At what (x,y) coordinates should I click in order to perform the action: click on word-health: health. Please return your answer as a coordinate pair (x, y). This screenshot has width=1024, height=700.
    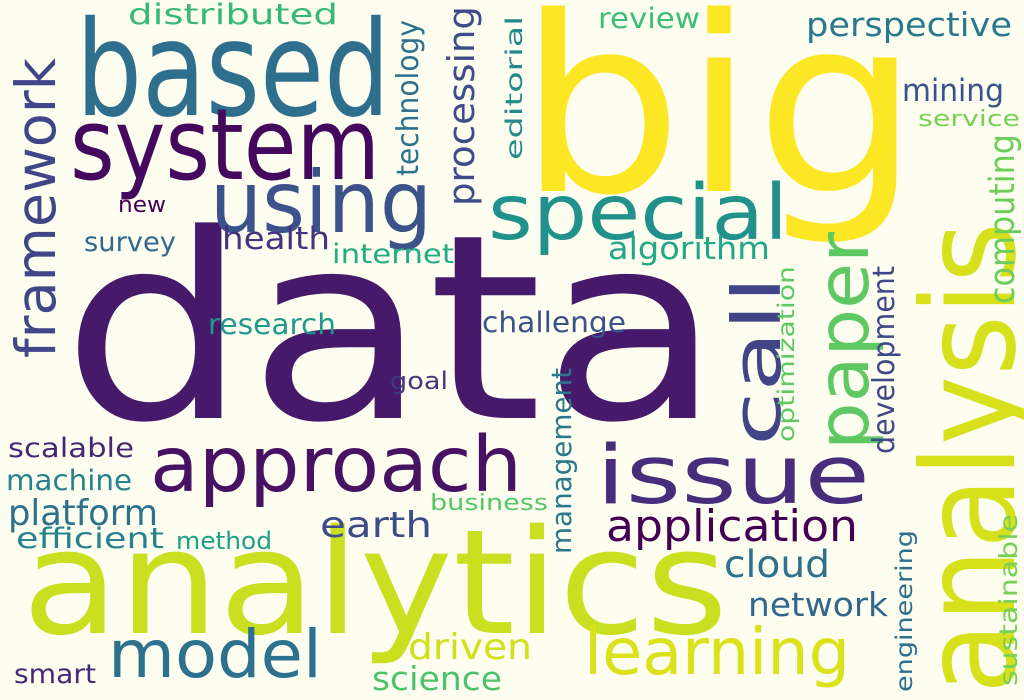
    Looking at the image, I should click on (276, 239).